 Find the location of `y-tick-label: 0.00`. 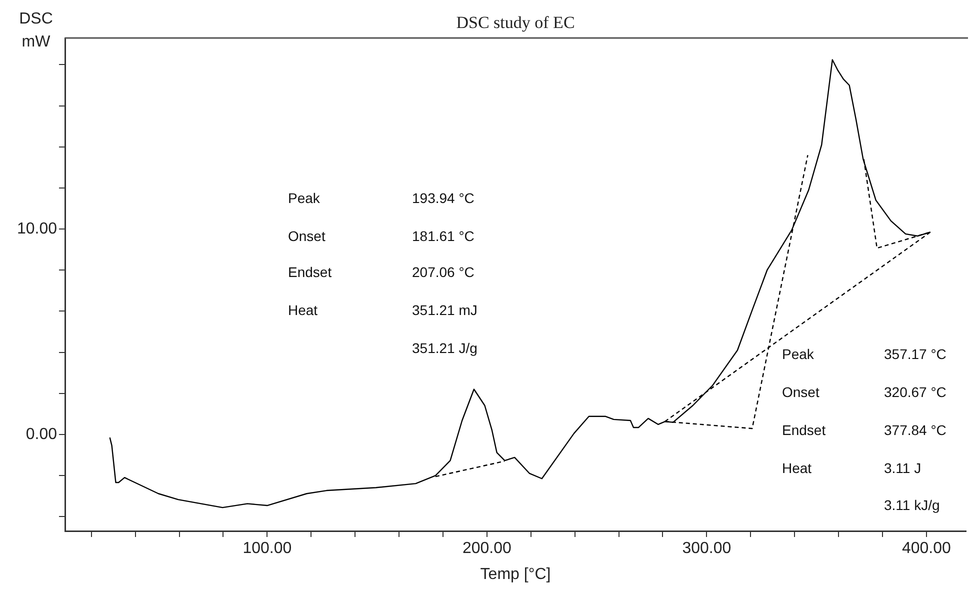

y-tick-label: 0.00 is located at coordinates (42, 434).